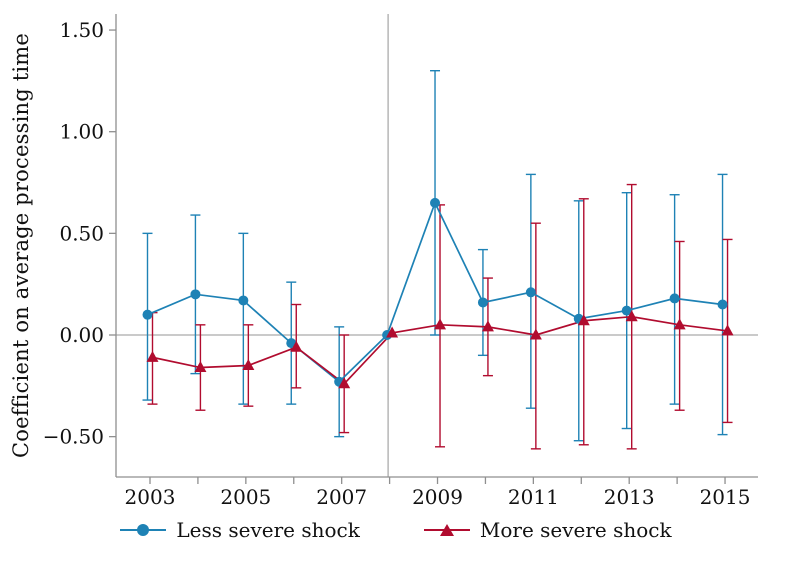  Describe the element at coordinates (575, 530) in the screenshot. I see `legend-label-more-severe: More severe shock` at that location.